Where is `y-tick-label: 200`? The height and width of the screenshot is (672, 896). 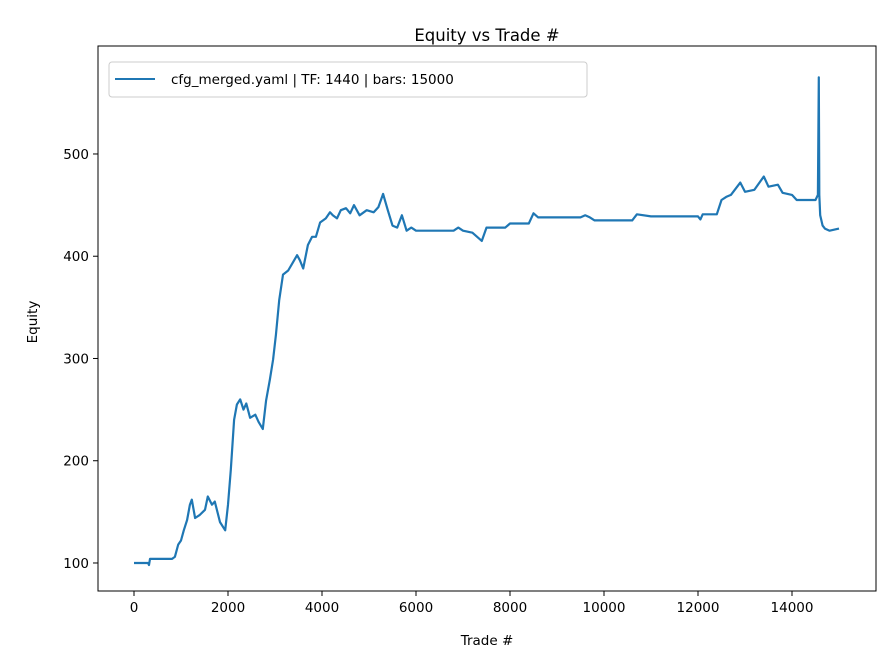
y-tick-label: 200 is located at coordinates (76, 462).